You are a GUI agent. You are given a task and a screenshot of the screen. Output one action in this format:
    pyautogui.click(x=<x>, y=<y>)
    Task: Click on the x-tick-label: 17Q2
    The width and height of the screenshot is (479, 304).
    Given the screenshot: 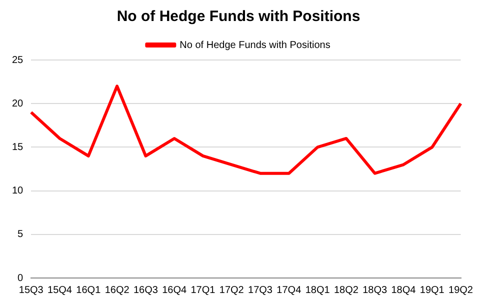 What is the action you would take?
    pyautogui.click(x=231, y=290)
    